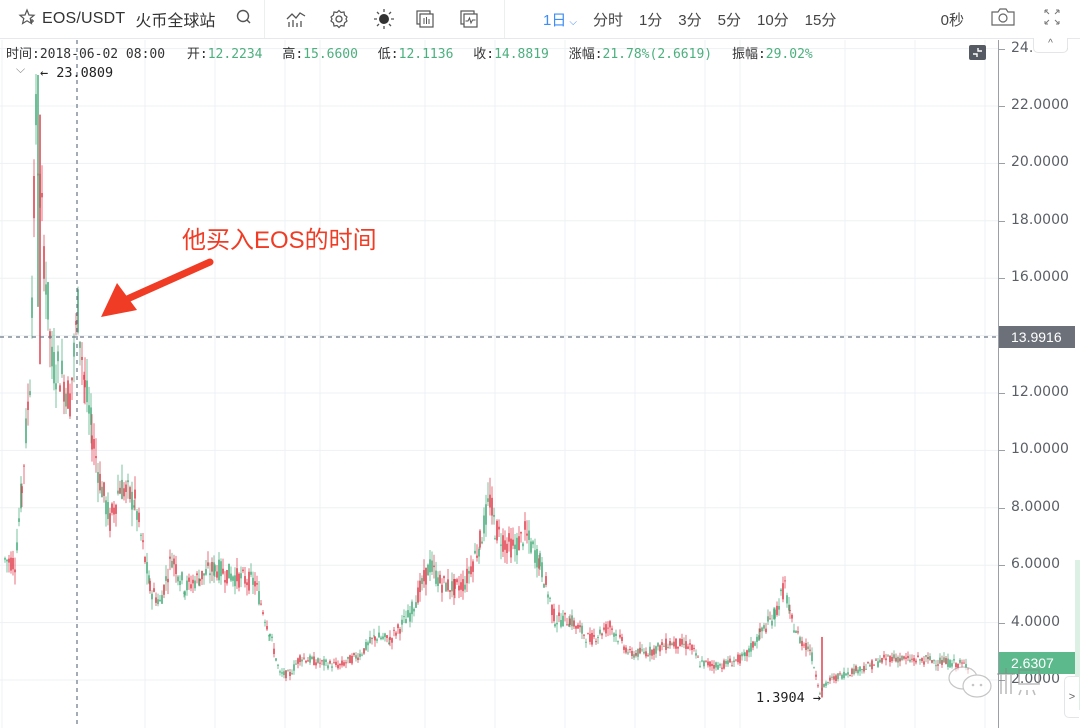  Describe the element at coordinates (482, 19) in the screenshot. I see `chart-type-icon` at that location.